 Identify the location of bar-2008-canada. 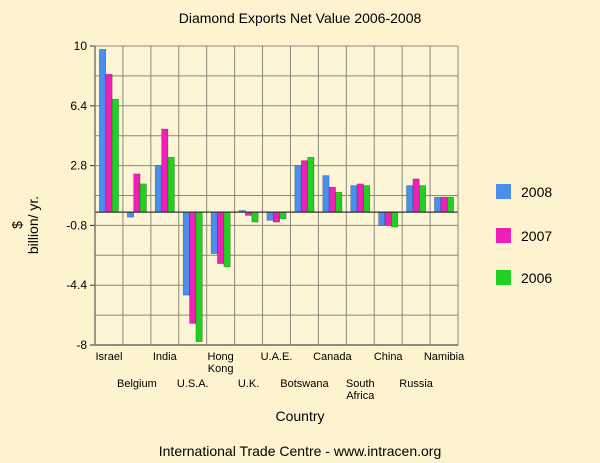
(326, 194).